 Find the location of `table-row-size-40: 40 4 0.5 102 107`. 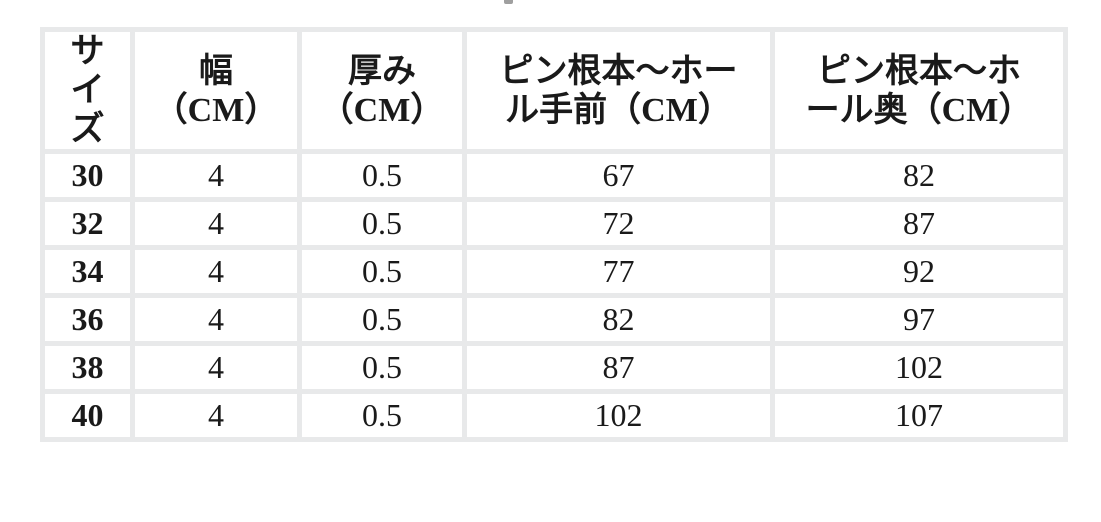

table-row-size-40: 40 4 0.5 102 107 is located at coordinates (554, 415).